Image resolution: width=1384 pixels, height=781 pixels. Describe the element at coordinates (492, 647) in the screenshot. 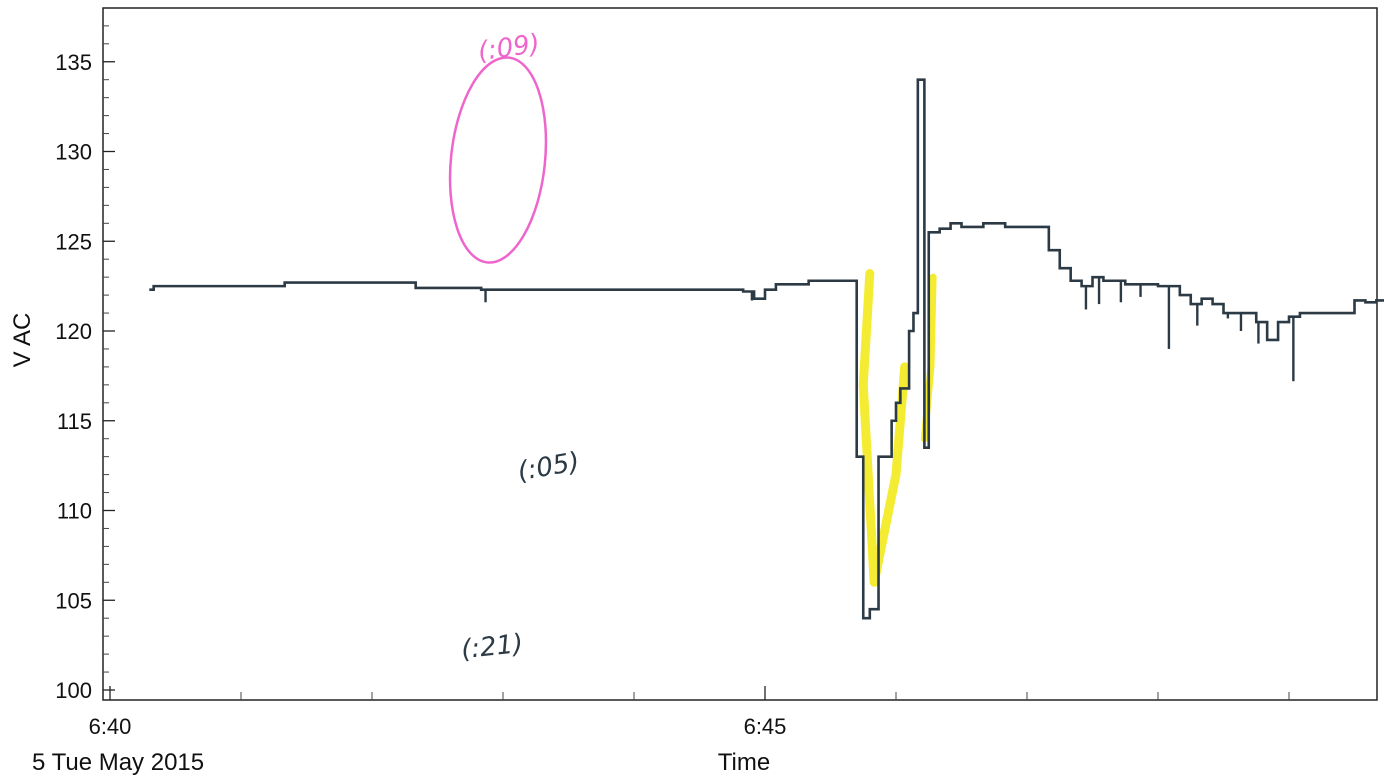

I see `handwritten-annotation: (:21)` at that location.